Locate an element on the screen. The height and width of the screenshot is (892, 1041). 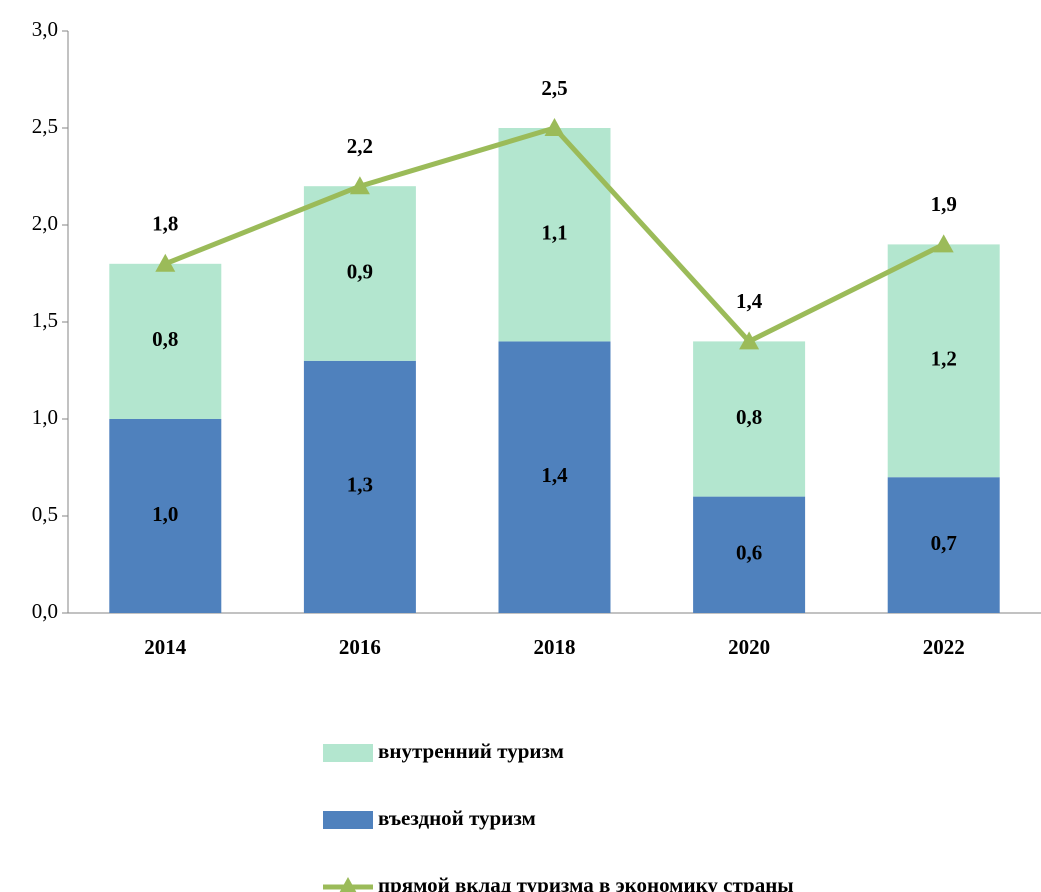
y-tick-label: 2,0 is located at coordinates (45, 223).